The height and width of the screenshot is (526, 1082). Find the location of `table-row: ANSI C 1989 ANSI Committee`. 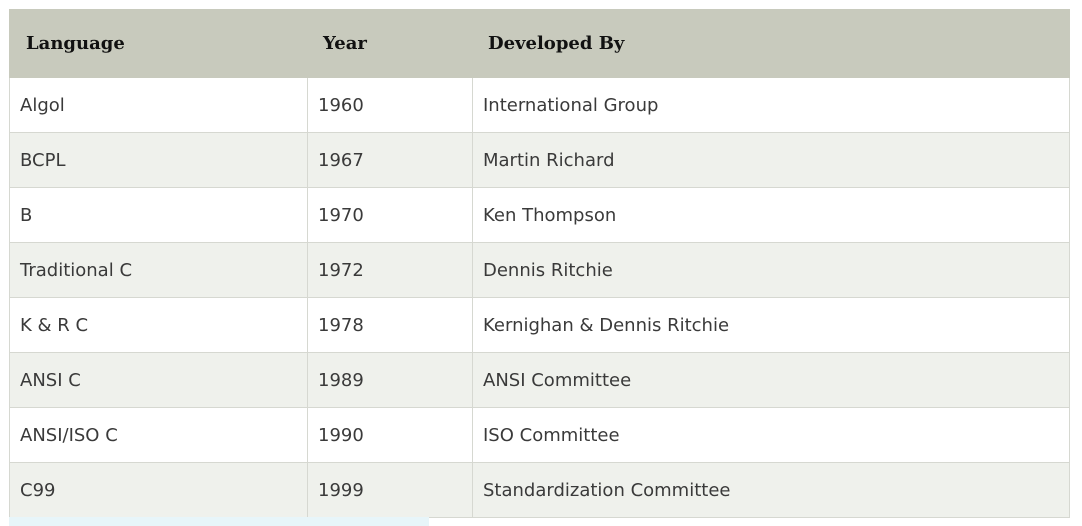

table-row: ANSI C 1989 ANSI Committee is located at coordinates (539, 380).